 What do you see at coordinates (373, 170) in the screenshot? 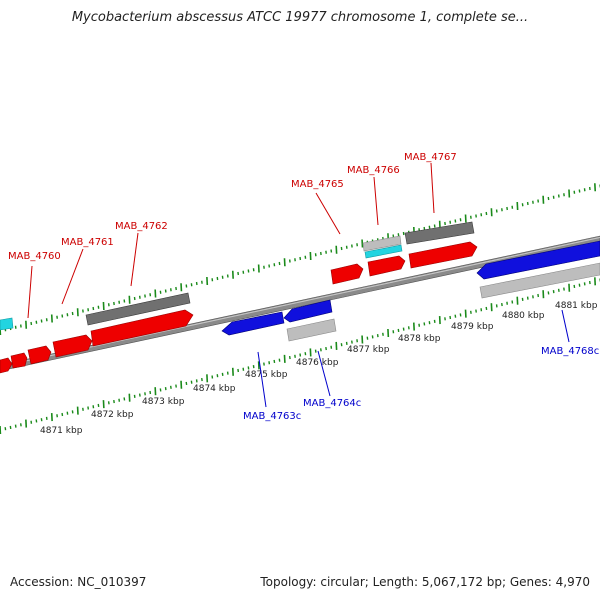
I see `gene-label-mab-4766: MAB_4766` at bounding box center [373, 170].